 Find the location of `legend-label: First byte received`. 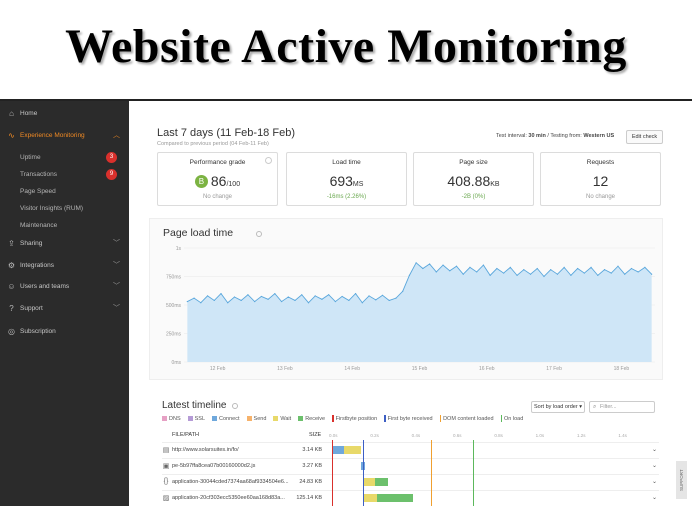

legend-label: First byte received is located at coordinates (410, 418).